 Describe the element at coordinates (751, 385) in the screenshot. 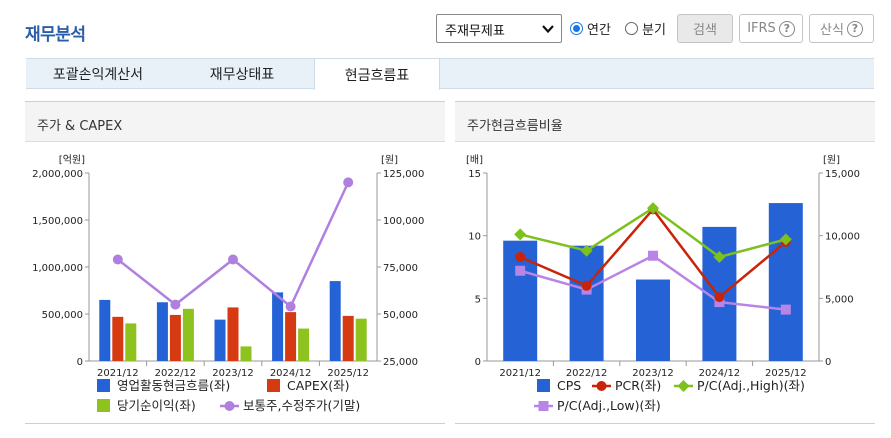

I see `legend-label: P/C(Adj.,High)(좌)` at that location.